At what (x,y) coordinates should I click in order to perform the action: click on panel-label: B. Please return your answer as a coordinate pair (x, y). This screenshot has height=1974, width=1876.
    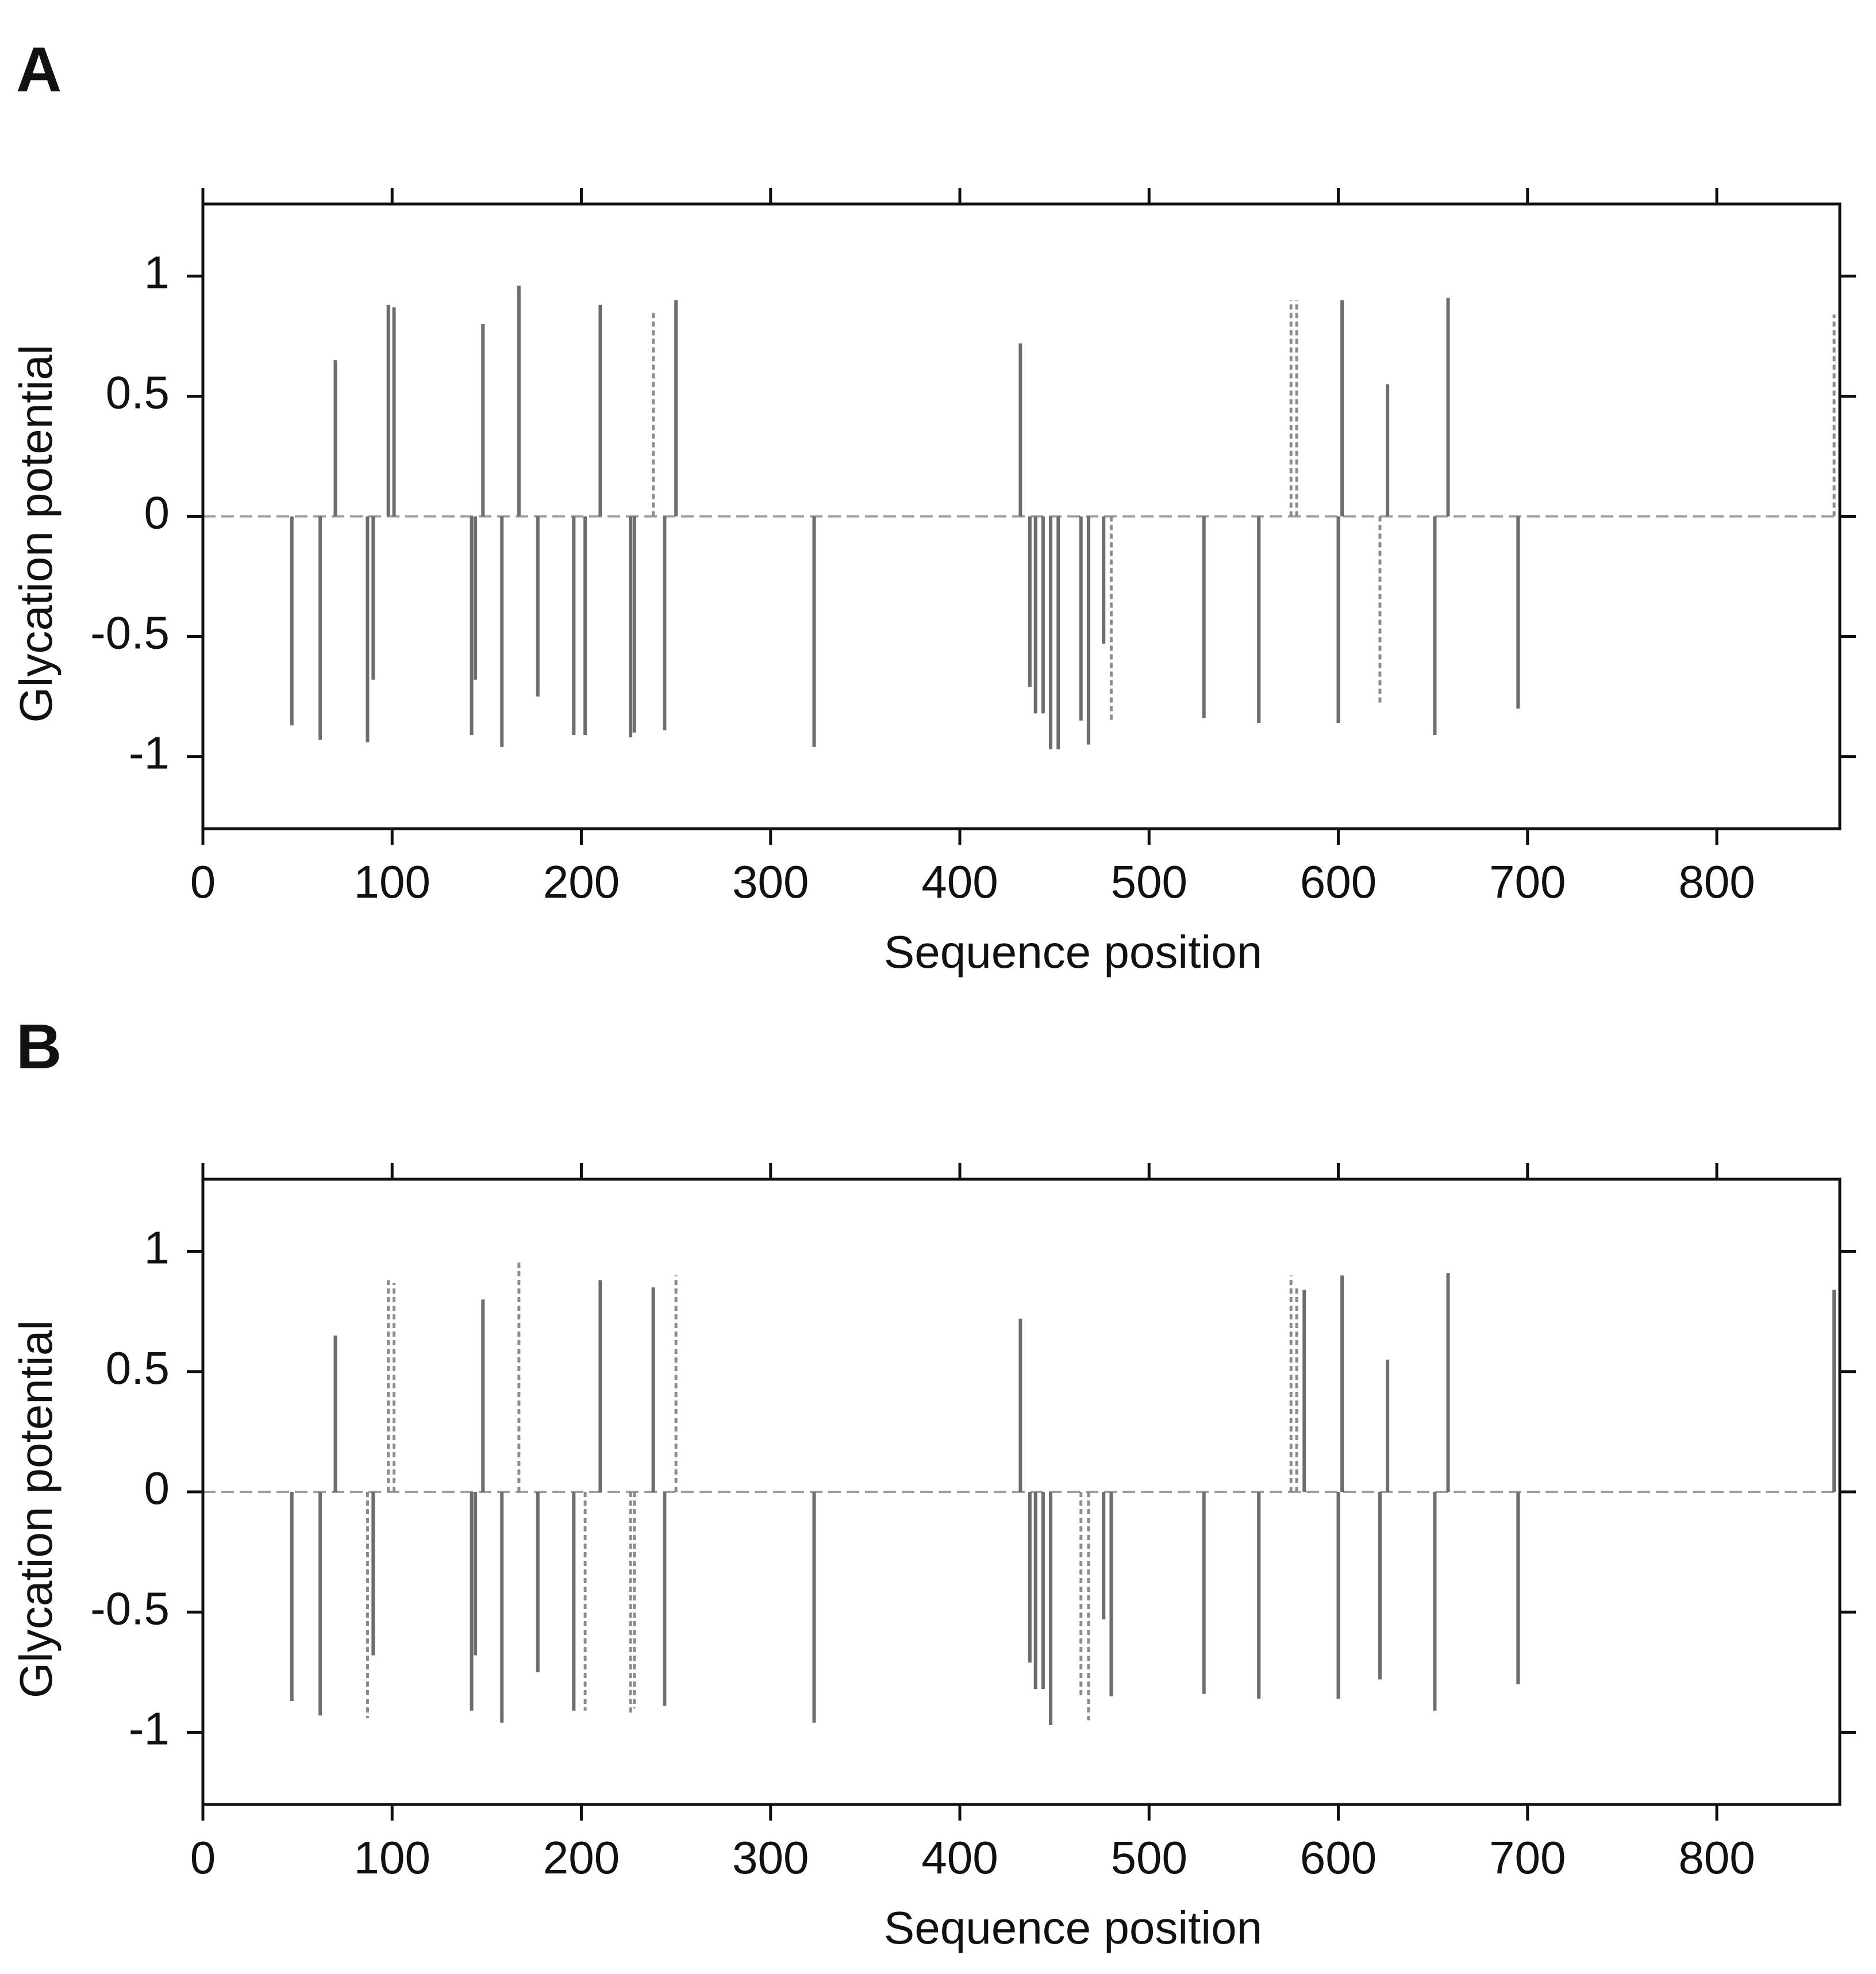
    Looking at the image, I should click on (38, 1046).